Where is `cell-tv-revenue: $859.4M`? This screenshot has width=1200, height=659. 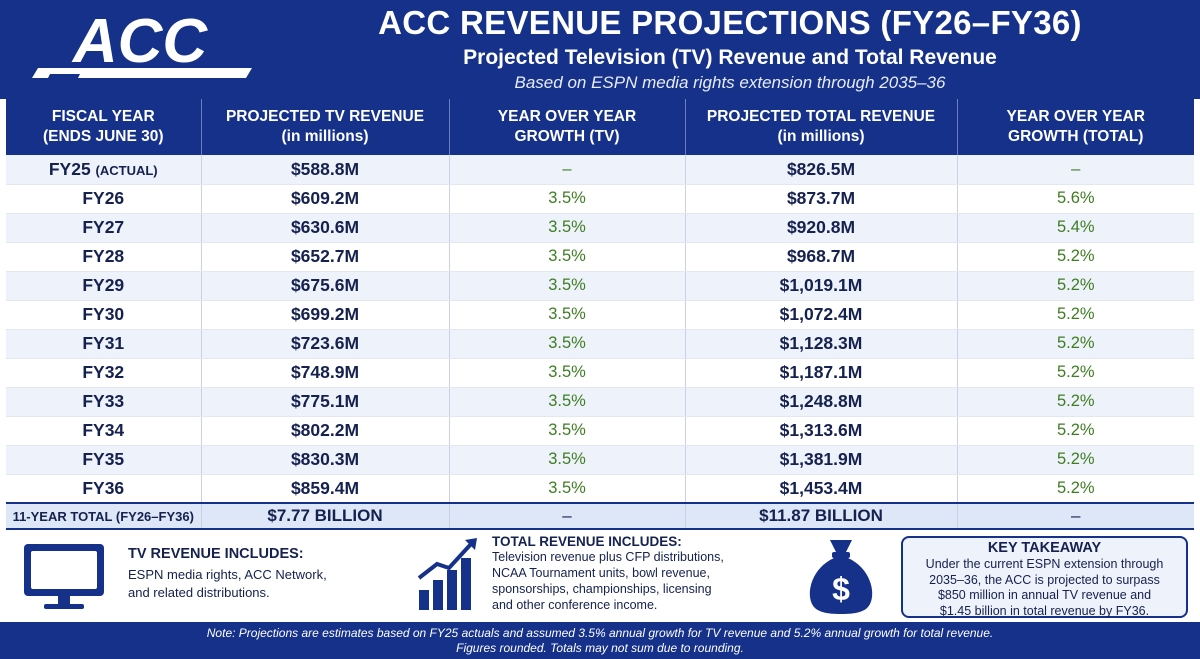
cell-tv-revenue: $859.4M is located at coordinates (325, 489).